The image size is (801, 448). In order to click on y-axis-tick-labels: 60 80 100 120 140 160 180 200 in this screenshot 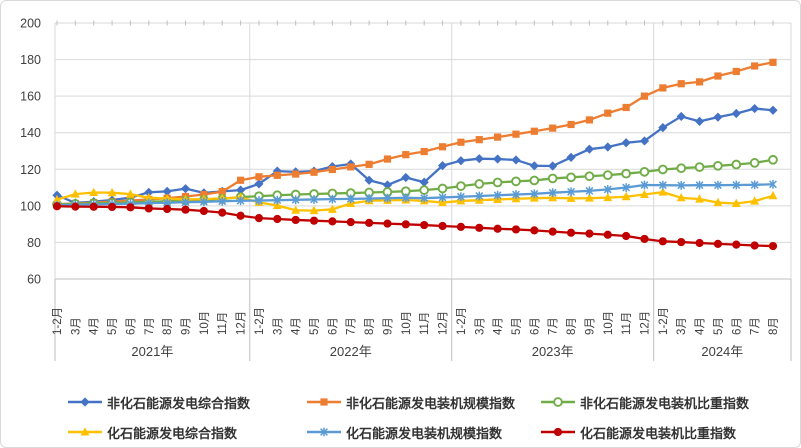, I will do `click(30, 152)`.